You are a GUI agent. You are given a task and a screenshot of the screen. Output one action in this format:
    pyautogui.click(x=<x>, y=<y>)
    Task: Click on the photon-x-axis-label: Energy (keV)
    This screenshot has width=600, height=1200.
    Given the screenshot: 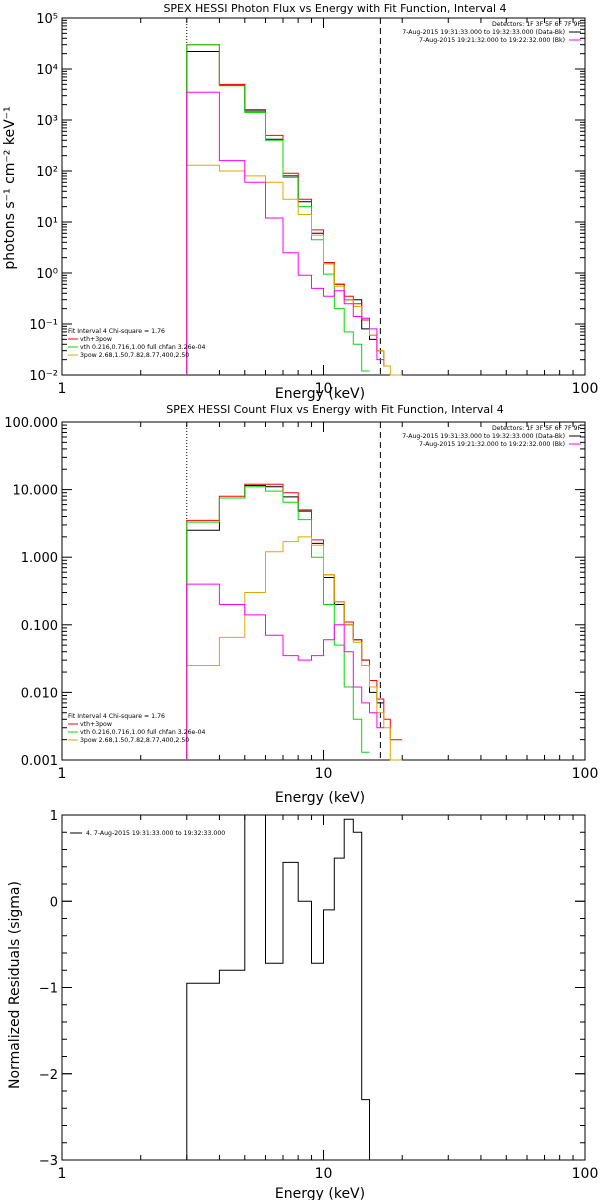 What is the action you would take?
    pyautogui.click(x=320, y=394)
    